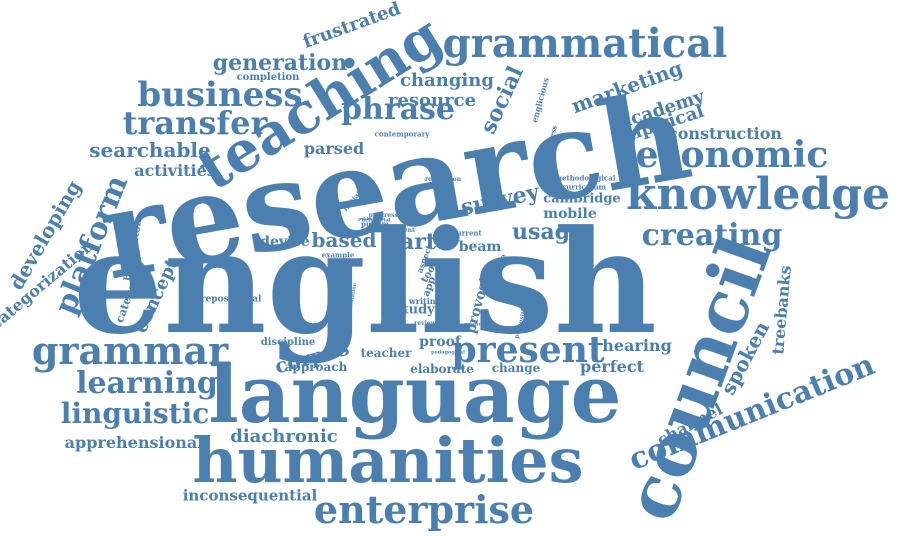 The image size is (900, 536). Describe the element at coordinates (285, 242) in the screenshot. I see `word-device: device` at that location.